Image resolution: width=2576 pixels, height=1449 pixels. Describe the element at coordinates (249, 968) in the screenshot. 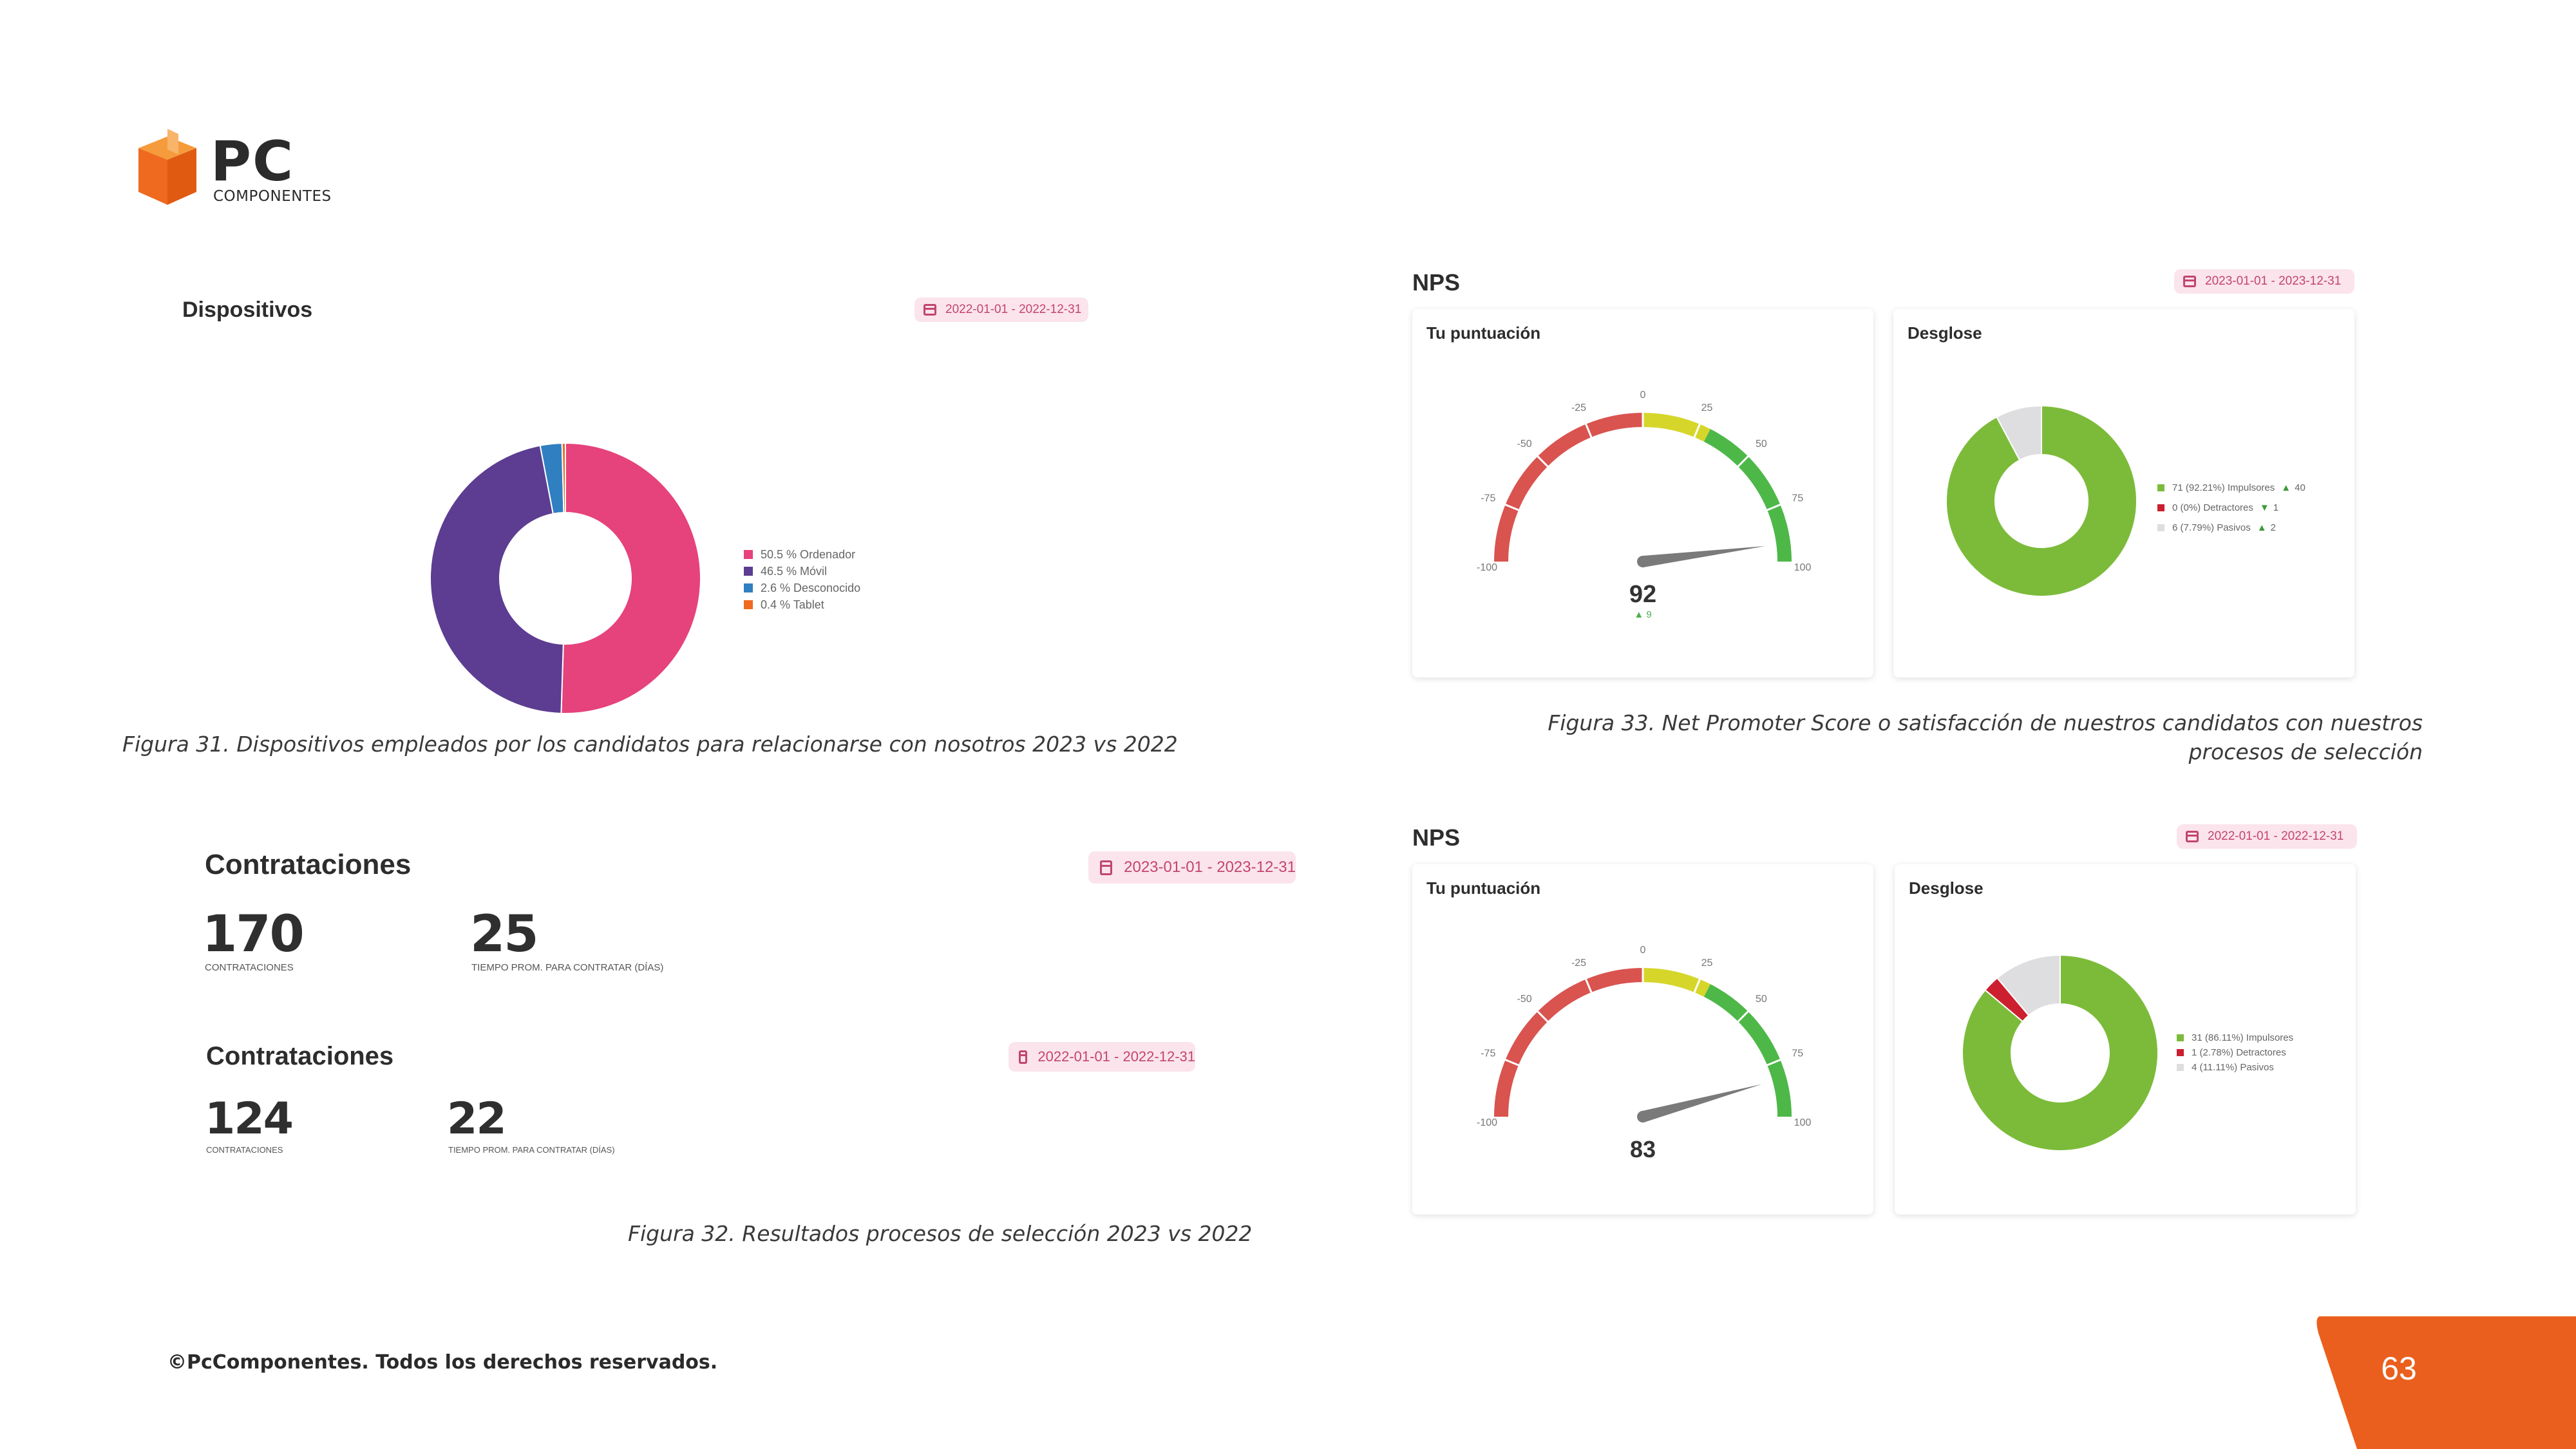

I see `hires-2023-label: CONTRATACIONES` at that location.